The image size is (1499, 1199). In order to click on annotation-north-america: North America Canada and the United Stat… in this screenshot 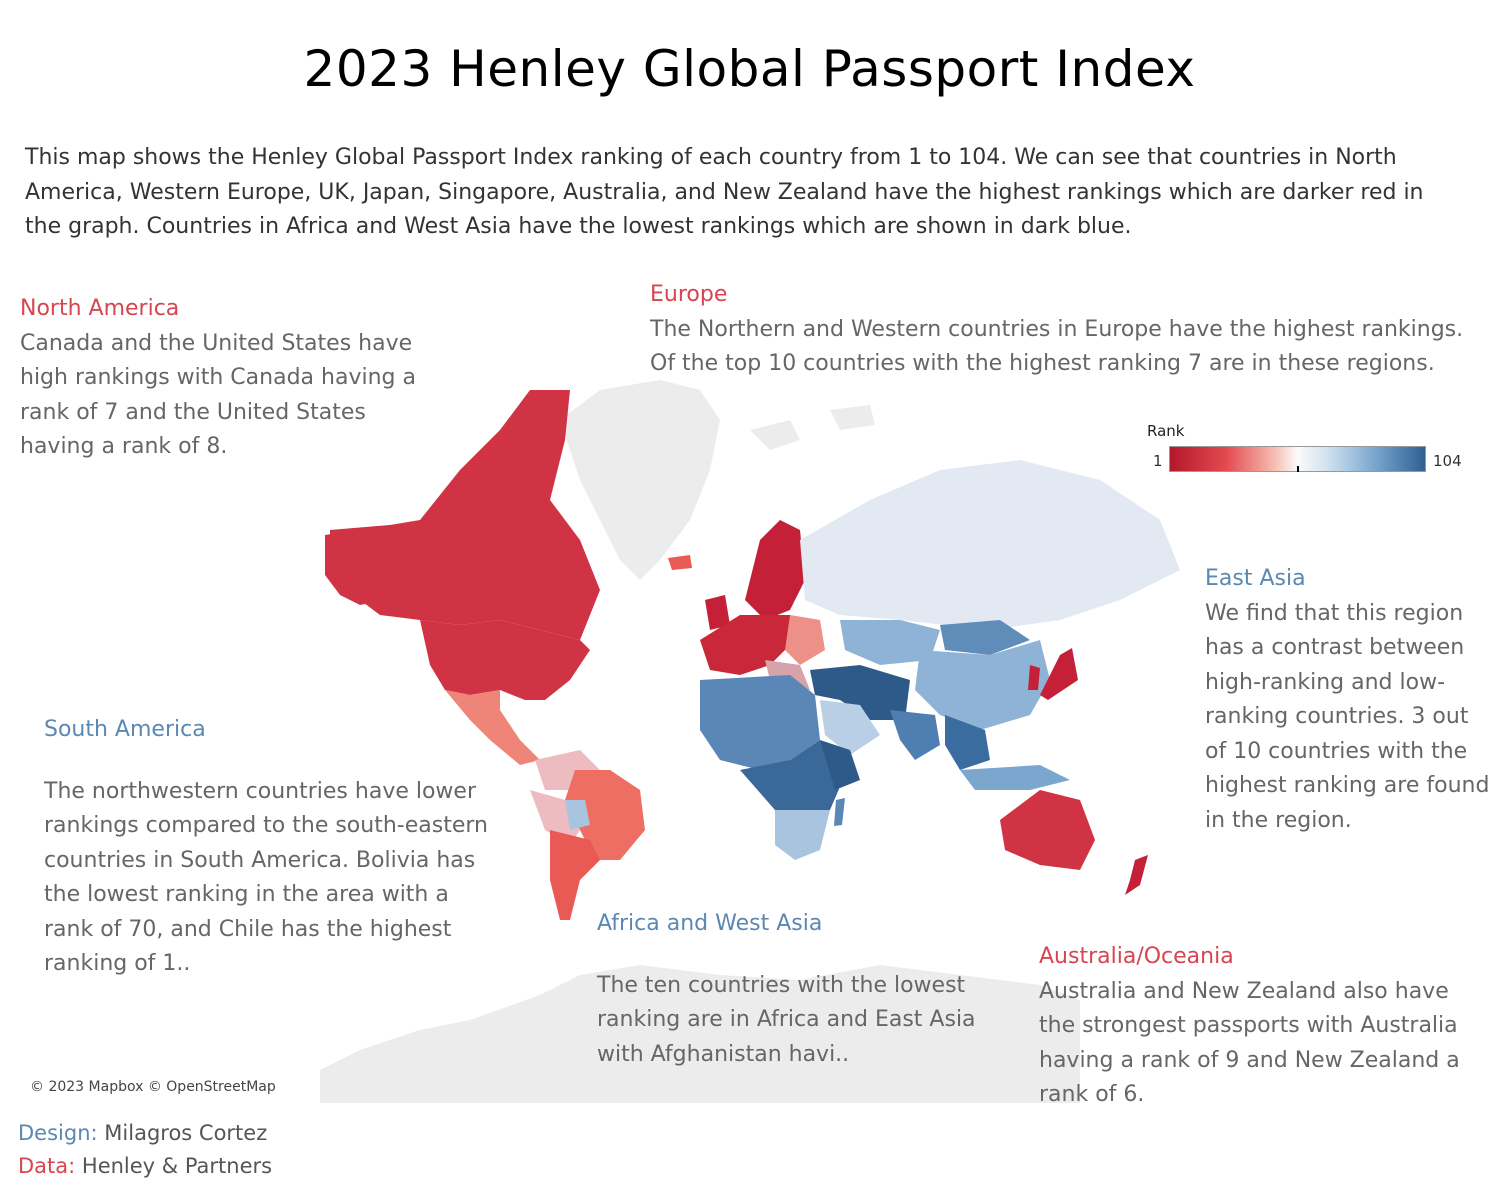, I will do `click(230, 378)`.